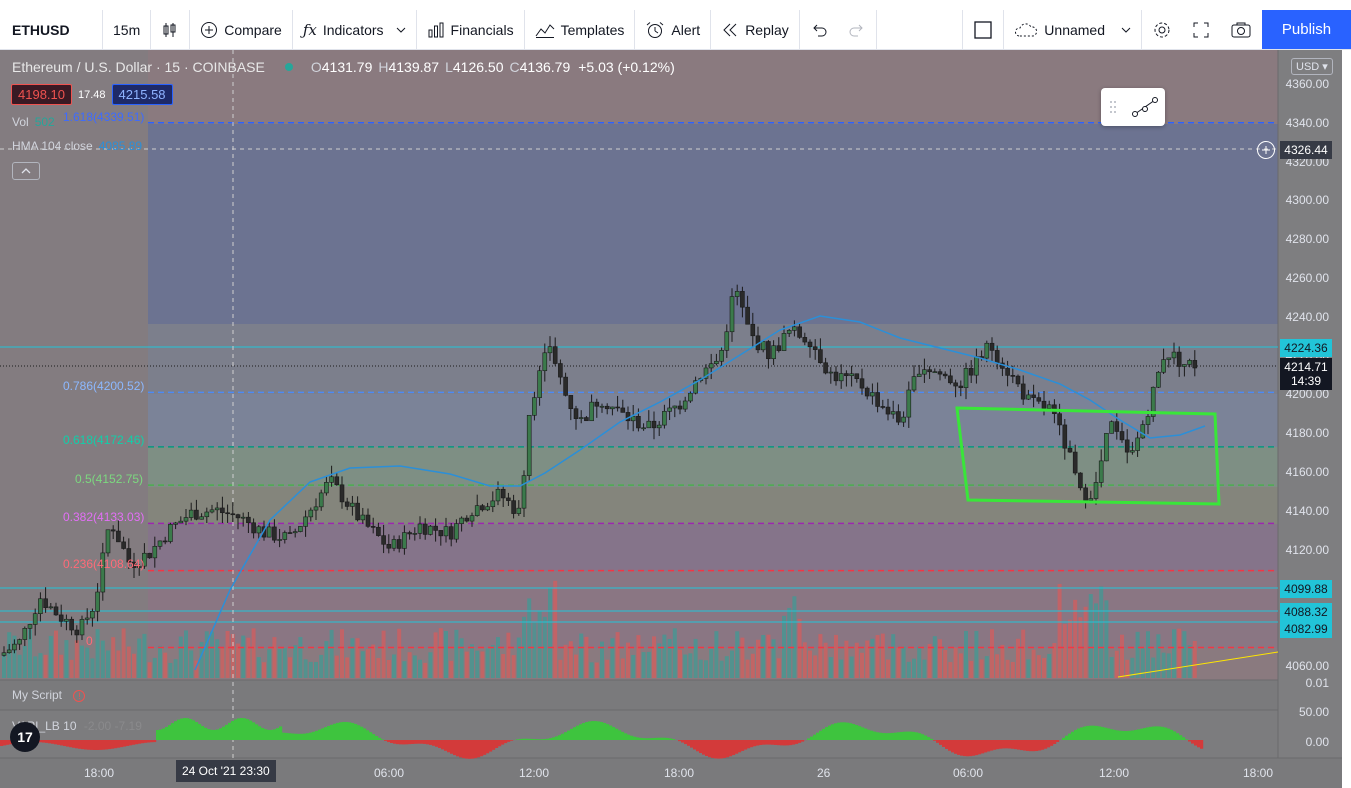 This screenshot has width=1351, height=788. Describe the element at coordinates (49, 695) in the screenshot. I see `script-pane-label: My Script !` at that location.